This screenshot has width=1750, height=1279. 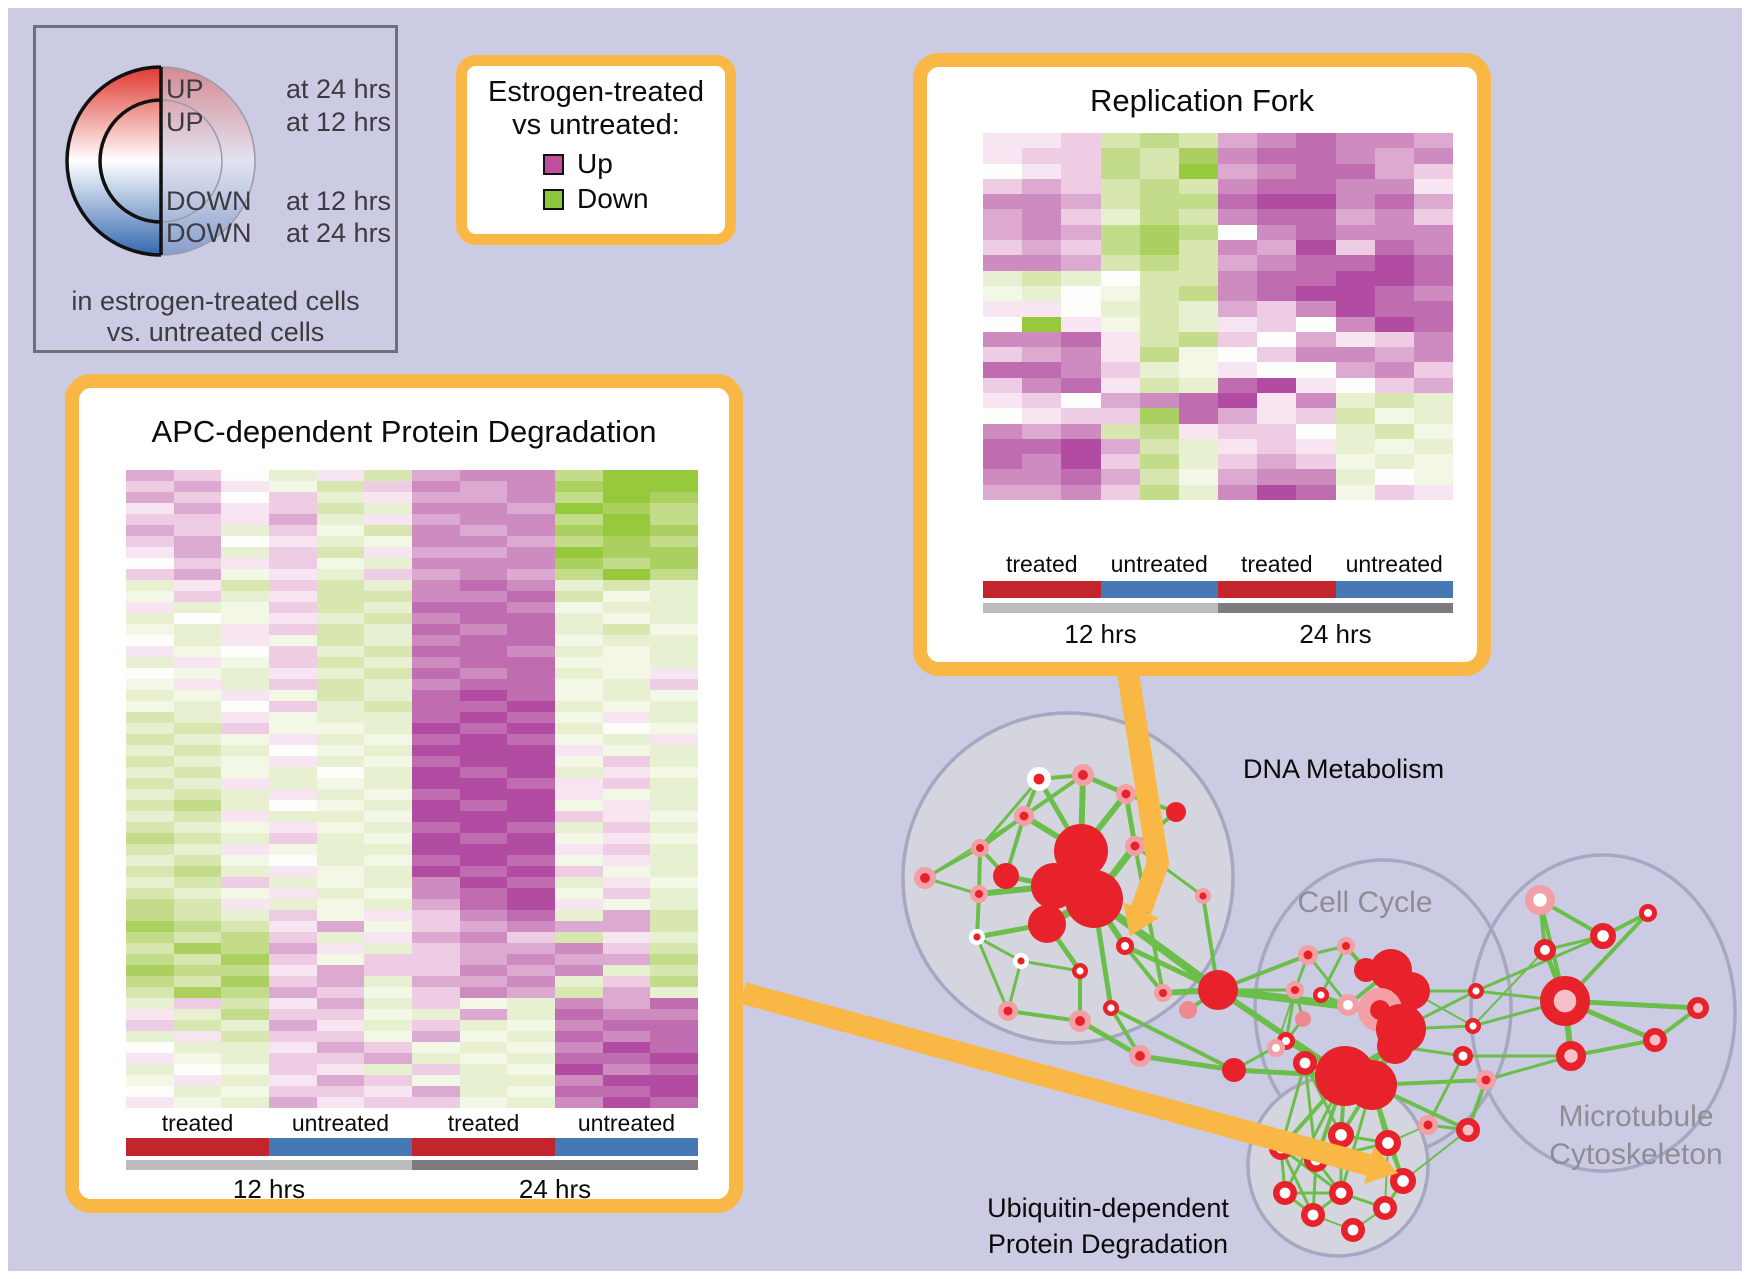 I want to click on down-color-swatch, so click(x=553, y=199).